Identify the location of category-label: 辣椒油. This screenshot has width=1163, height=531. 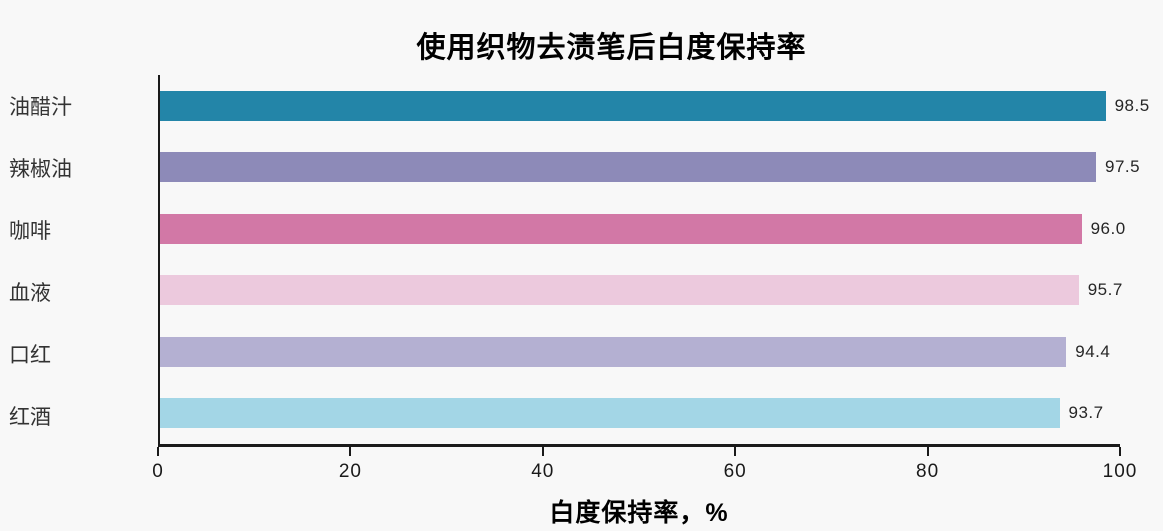
(40, 169).